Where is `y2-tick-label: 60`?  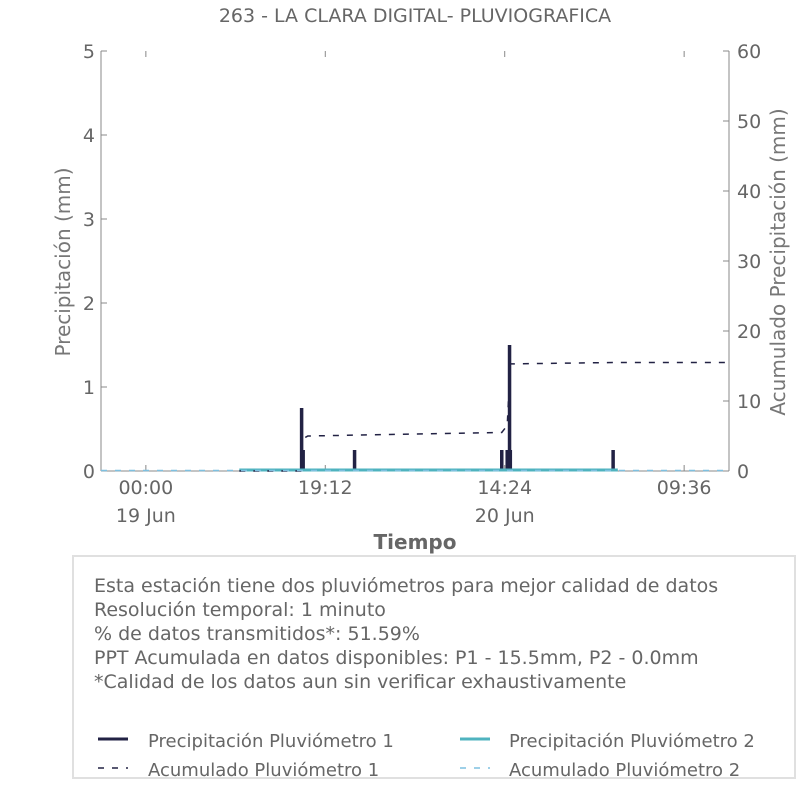
y2-tick-label: 60 is located at coordinates (749, 52).